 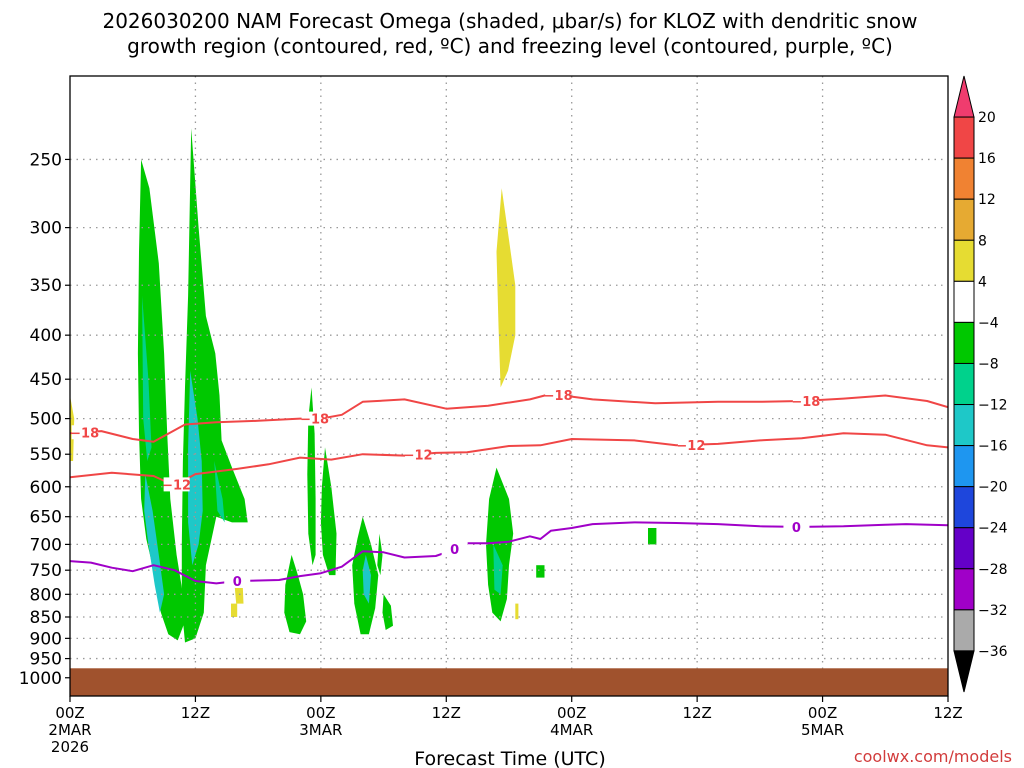 What do you see at coordinates (40, 679) in the screenshot?
I see `y-tick-label: 1000` at bounding box center [40, 679].